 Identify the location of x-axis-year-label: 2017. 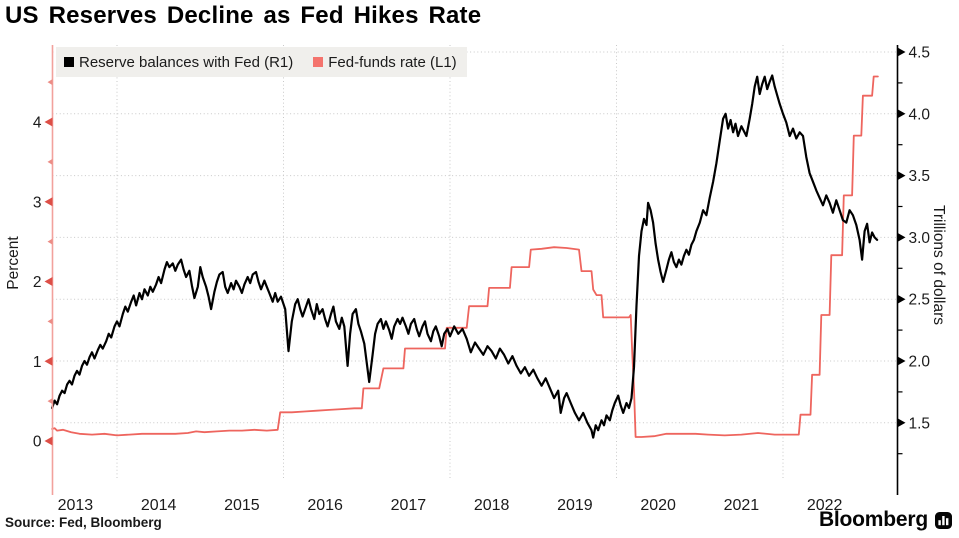
(409, 505).